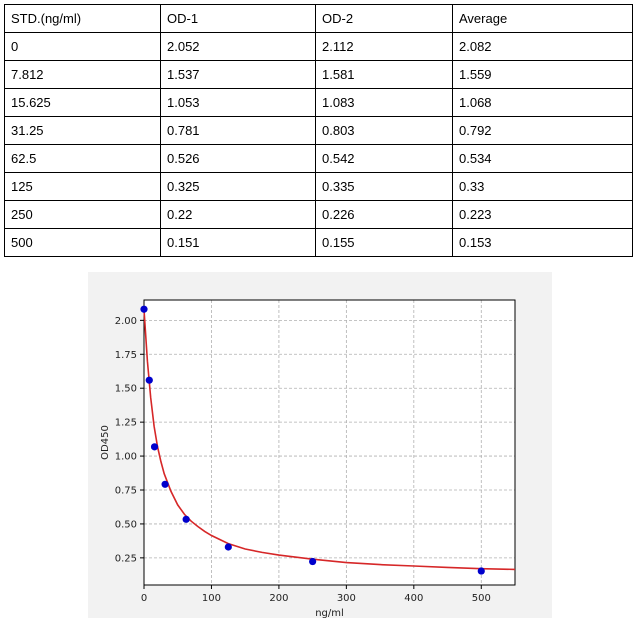 This screenshot has height=620, width=642. Describe the element at coordinates (82, 74) in the screenshot. I see `table-cell: 7.812` at that location.